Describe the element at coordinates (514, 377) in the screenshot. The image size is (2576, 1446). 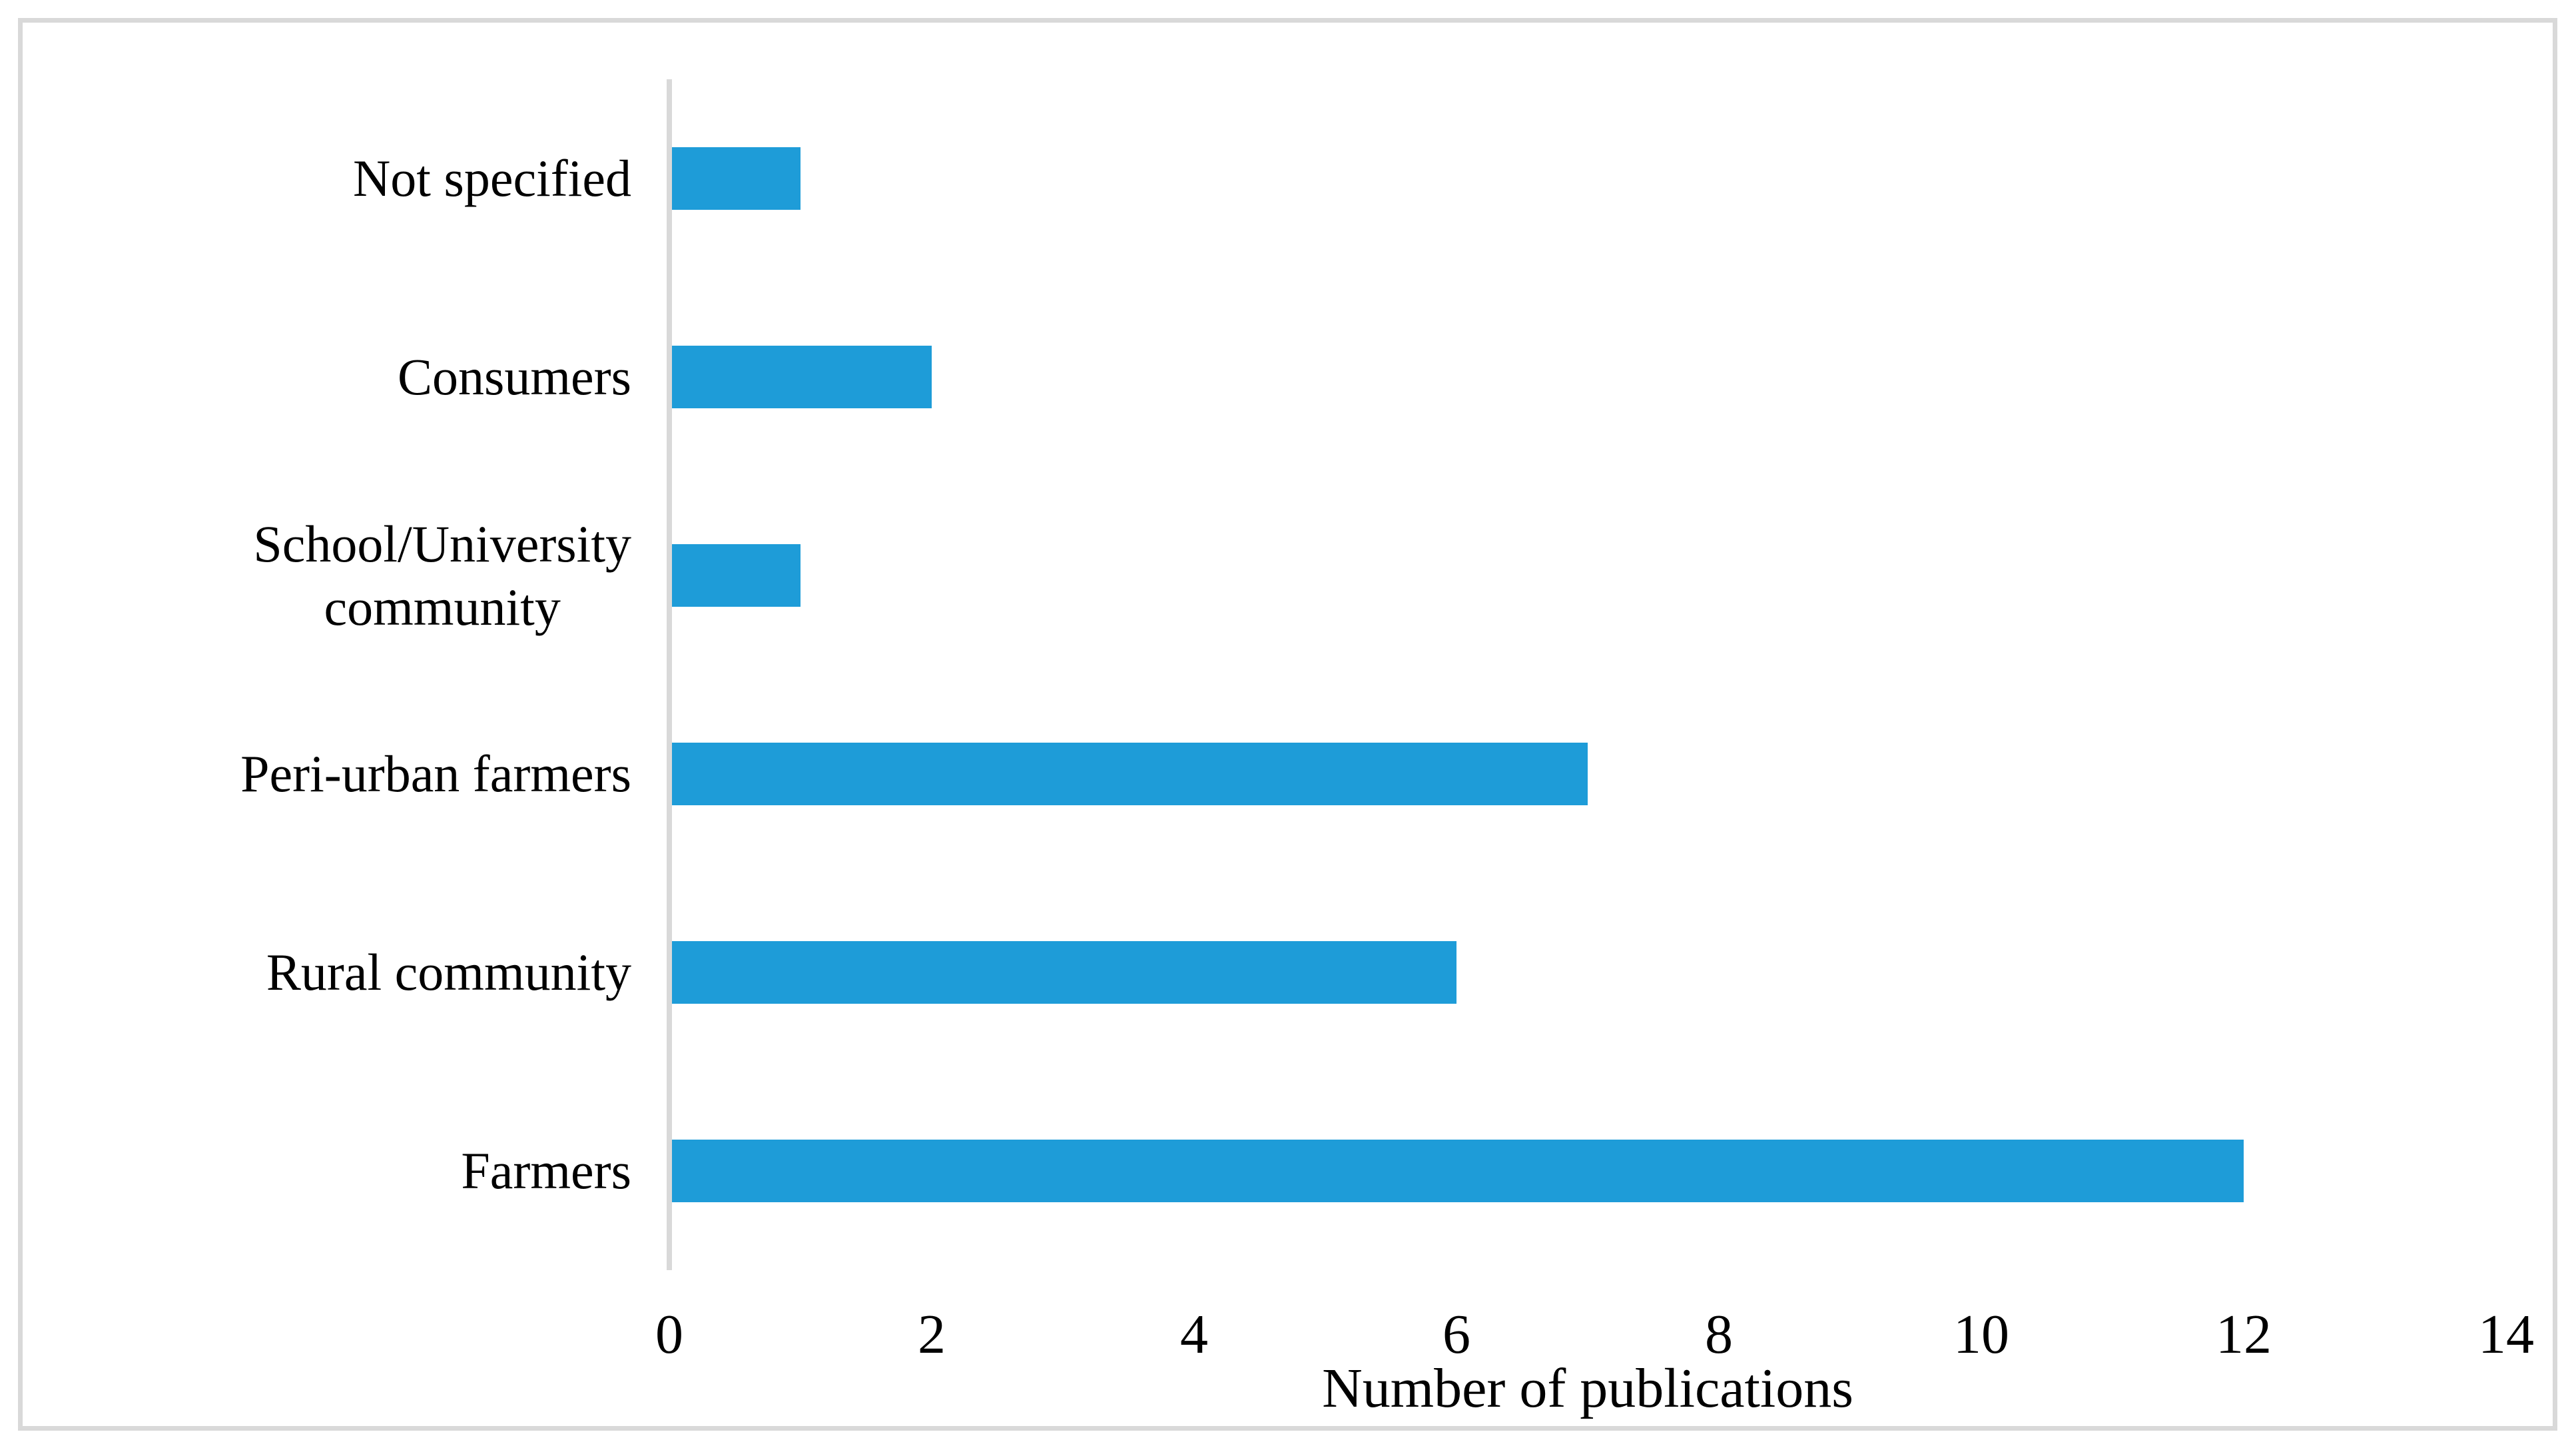
I see `category-label: Consumers` at that location.